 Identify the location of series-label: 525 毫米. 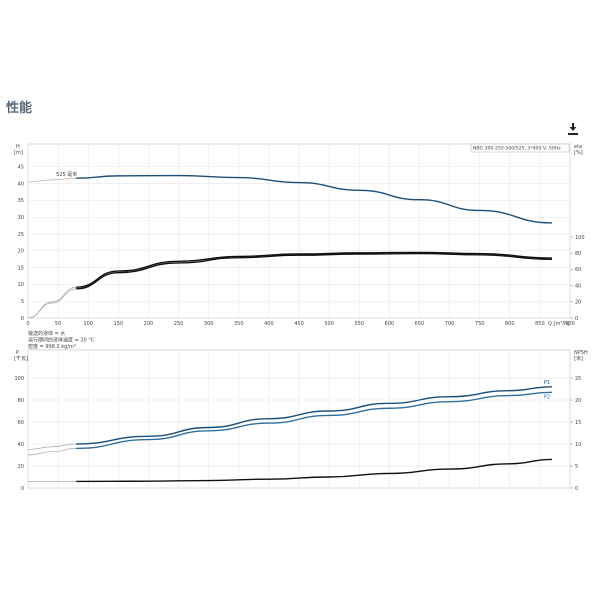
(66, 174).